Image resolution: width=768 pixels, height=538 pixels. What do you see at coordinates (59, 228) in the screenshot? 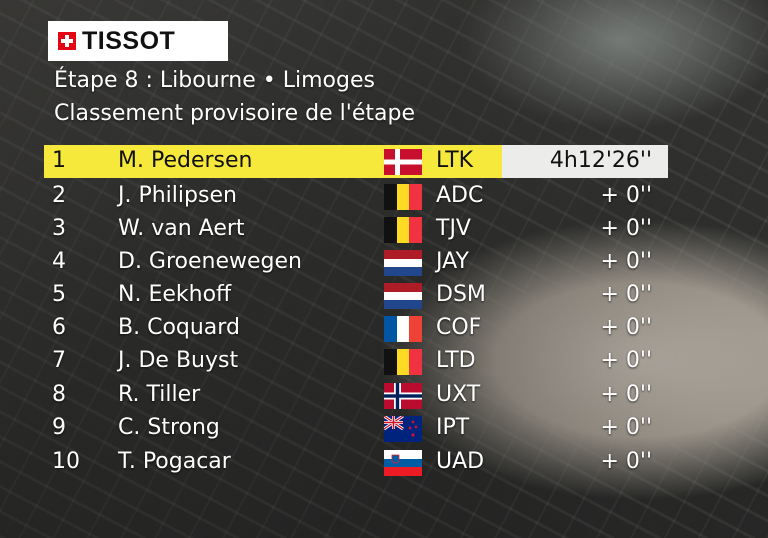
I see `rank: 3` at bounding box center [59, 228].